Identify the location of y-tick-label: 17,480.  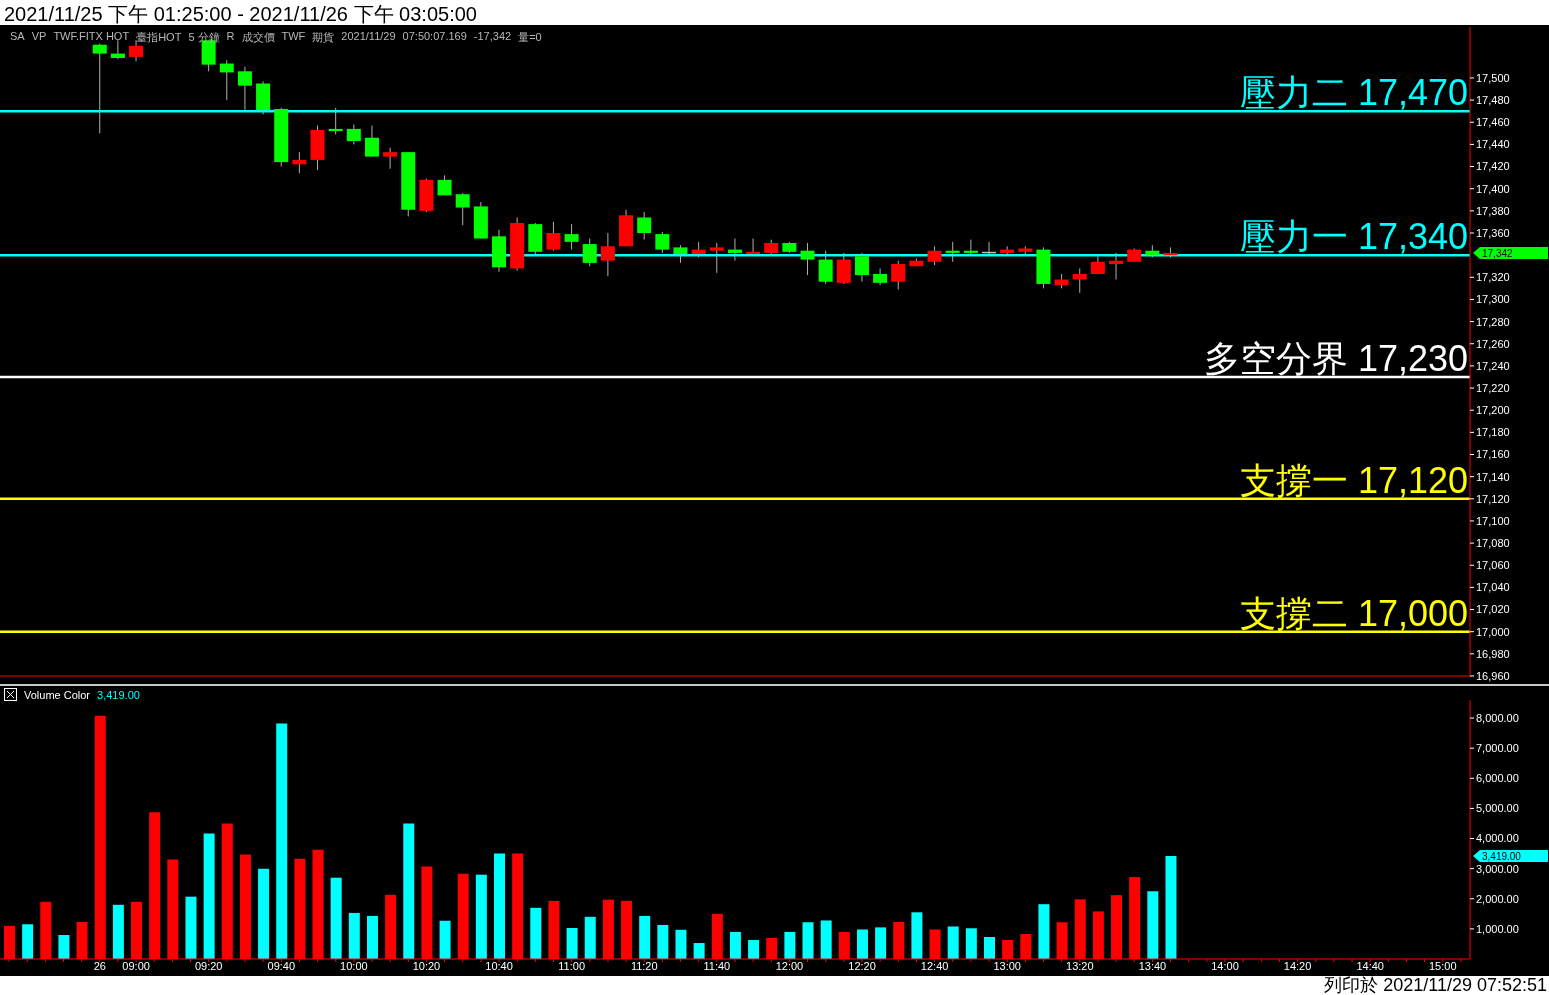
(1493, 100).